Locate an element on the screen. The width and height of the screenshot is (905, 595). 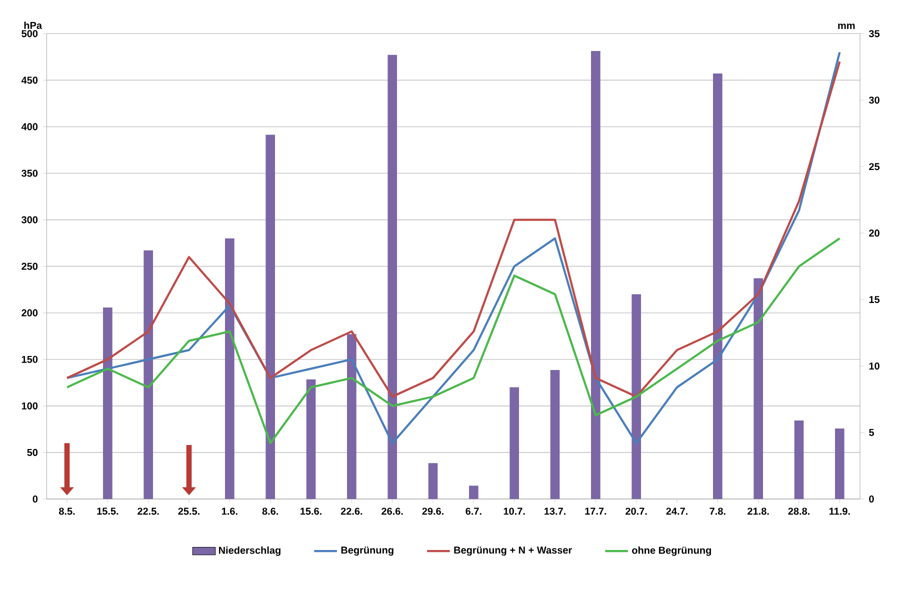
x-tick-label: 29.6. is located at coordinates (433, 511).